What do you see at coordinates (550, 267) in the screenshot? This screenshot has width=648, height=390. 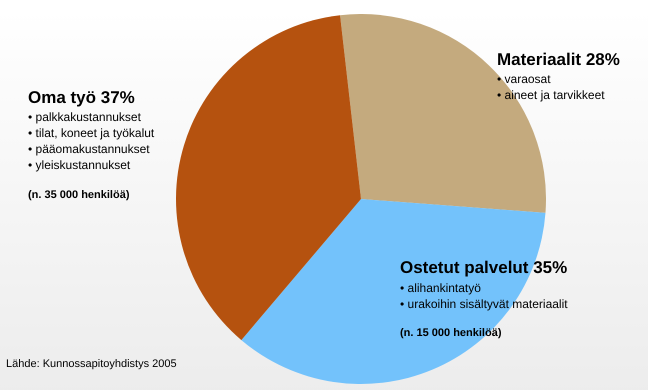 I see `data-label: 35%` at bounding box center [550, 267].